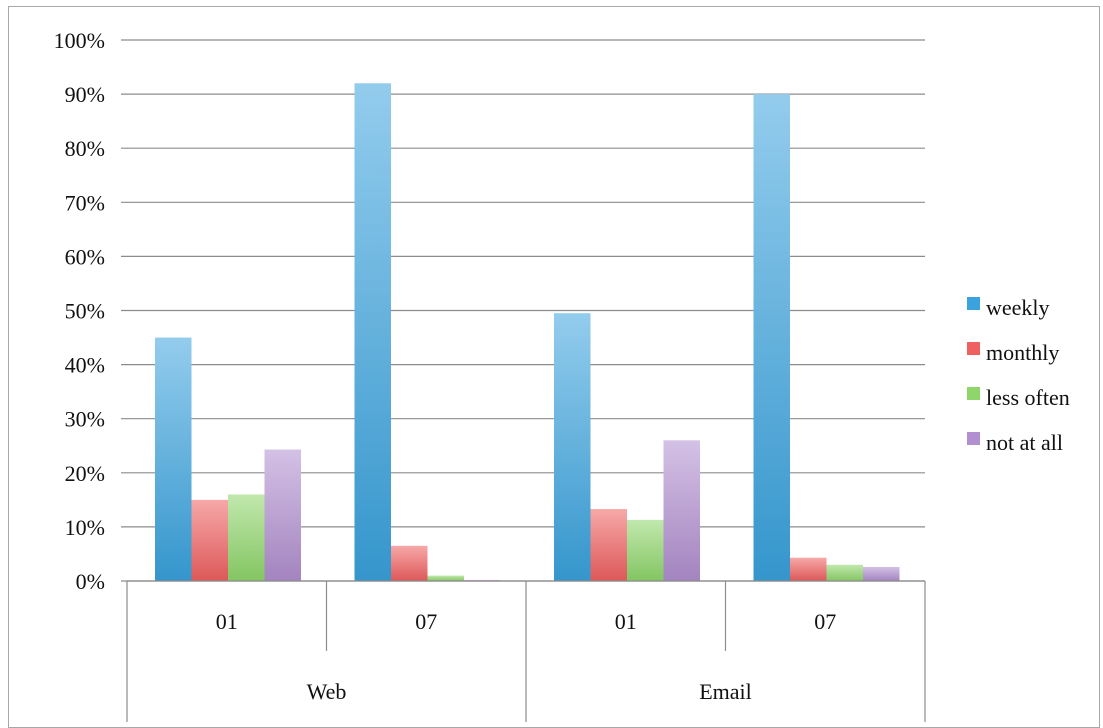  What do you see at coordinates (85, 365) in the screenshot?
I see `y-tick-label: 40%` at bounding box center [85, 365].